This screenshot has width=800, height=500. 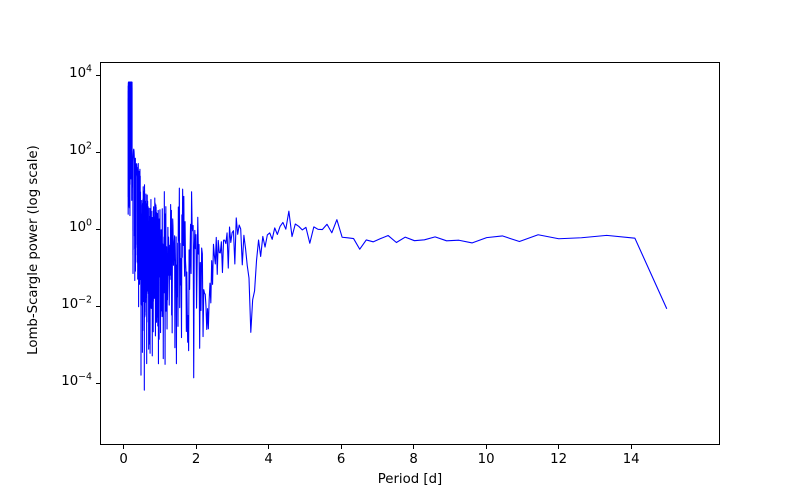 What do you see at coordinates (410, 479) in the screenshot?
I see `x-axis-label: Period [d]` at bounding box center [410, 479].